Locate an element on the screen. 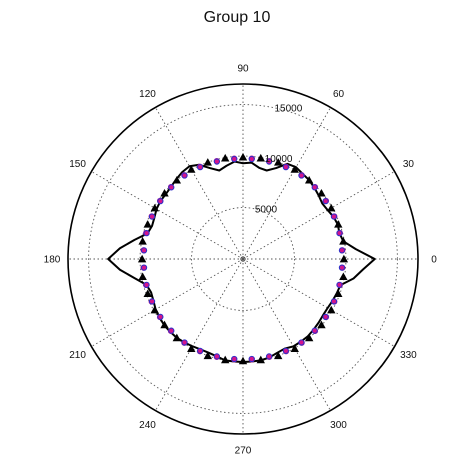  radial-tick-label: 10000 is located at coordinates (279, 159).